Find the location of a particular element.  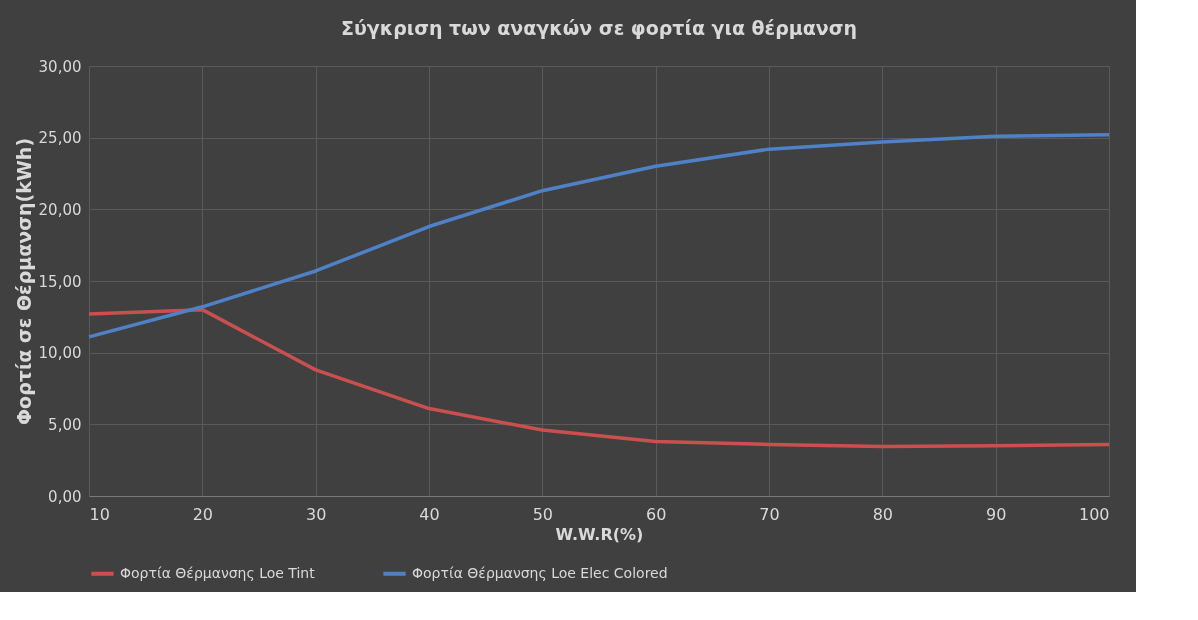

chart-title: Σύγκριση των αναγκών σε φορτία για θέρμανση is located at coordinates (599, 28).